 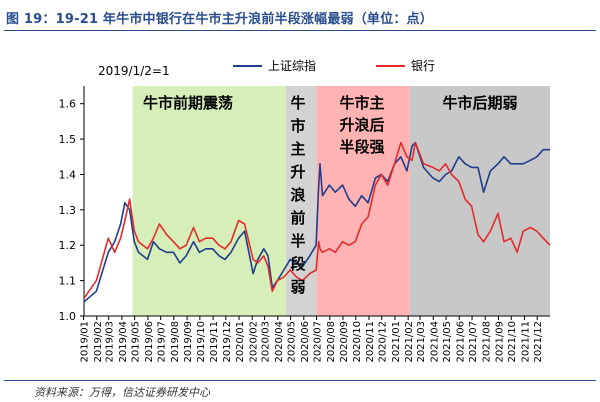 What do you see at coordinates (68, 245) in the screenshot?
I see `y-tick-label: 1.2` at bounding box center [68, 245].